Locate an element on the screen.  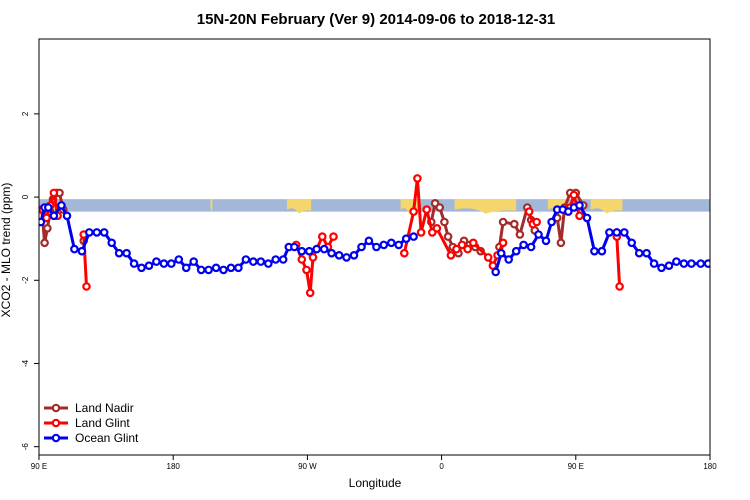
x-tick-label: 90 E is located at coordinates (576, 466).